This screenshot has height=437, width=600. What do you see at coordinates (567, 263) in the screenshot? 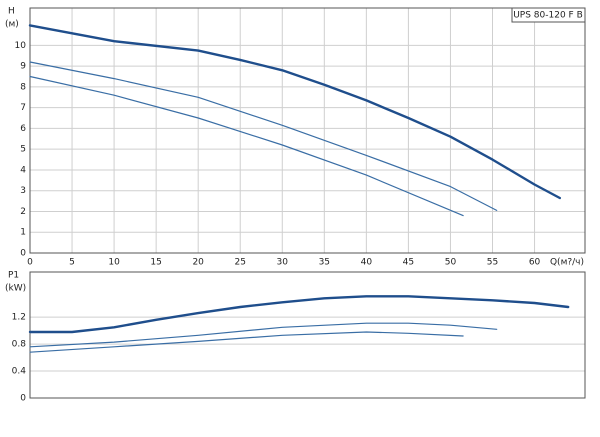
I see `x-axis-label: Q(м?/ч)` at bounding box center [567, 263].